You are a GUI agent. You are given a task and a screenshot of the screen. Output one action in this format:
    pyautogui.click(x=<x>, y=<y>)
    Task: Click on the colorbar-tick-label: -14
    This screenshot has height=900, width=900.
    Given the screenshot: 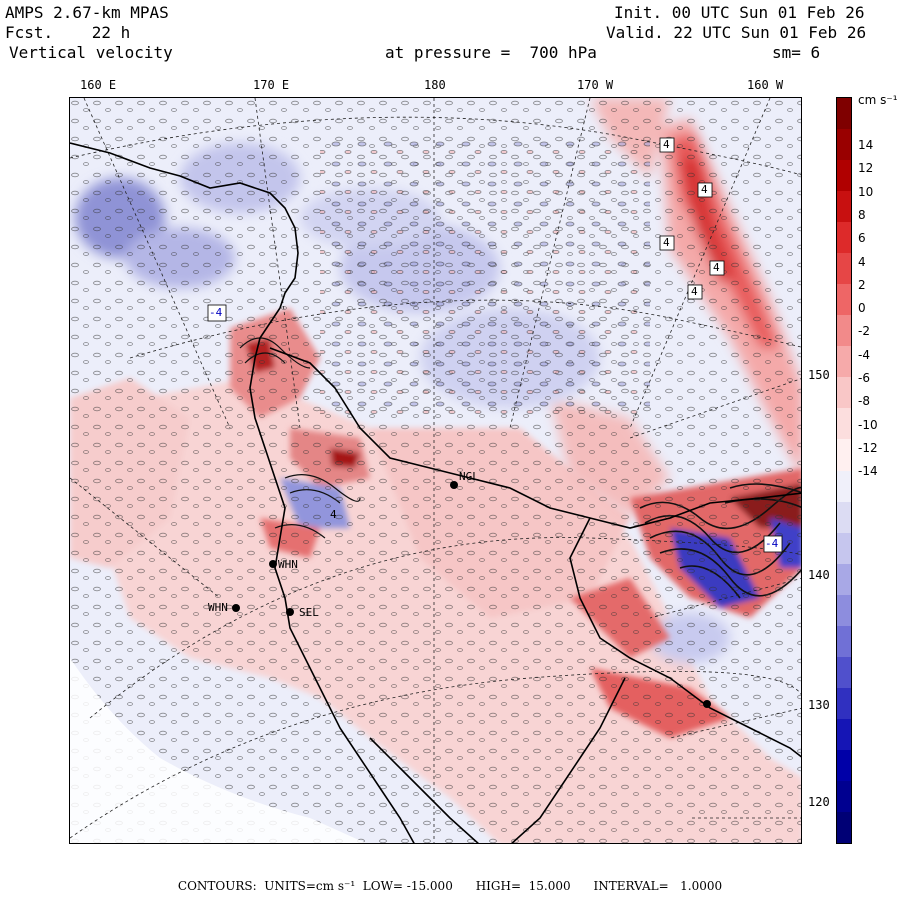 What is the action you would take?
    pyautogui.click(x=868, y=471)
    